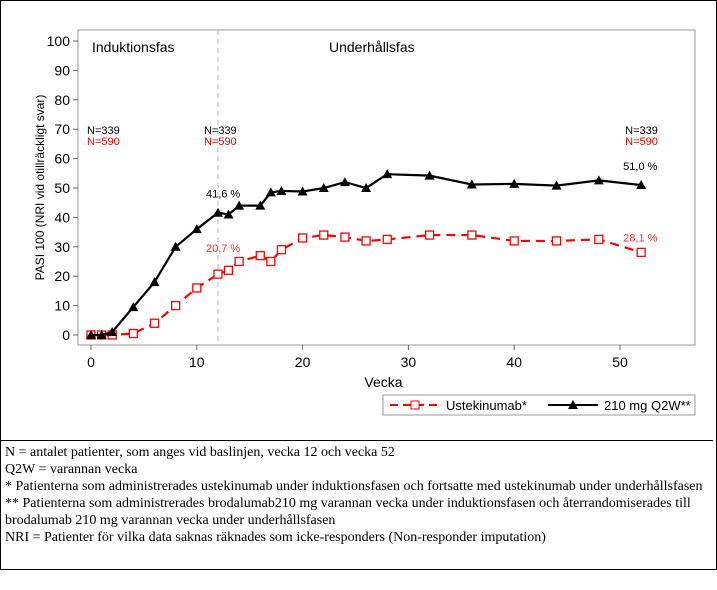  What do you see at coordinates (62, 129) in the screenshot?
I see `y-tick-label: 70` at bounding box center [62, 129].